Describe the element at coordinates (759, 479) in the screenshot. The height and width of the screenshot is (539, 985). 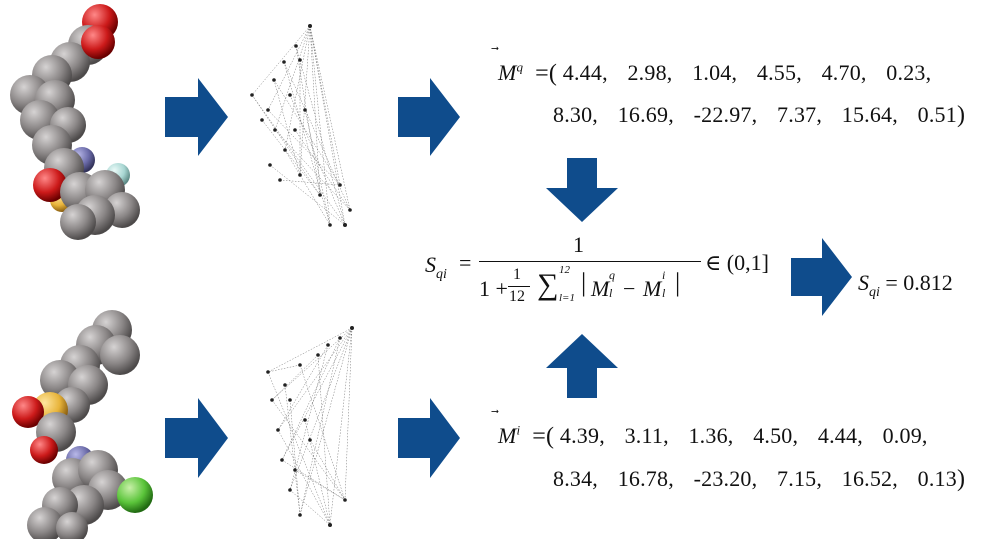
I see `vector-i-row2: 8.34, 16.78, -23.20, 7.15, 16.52, 0.13)` at that location.